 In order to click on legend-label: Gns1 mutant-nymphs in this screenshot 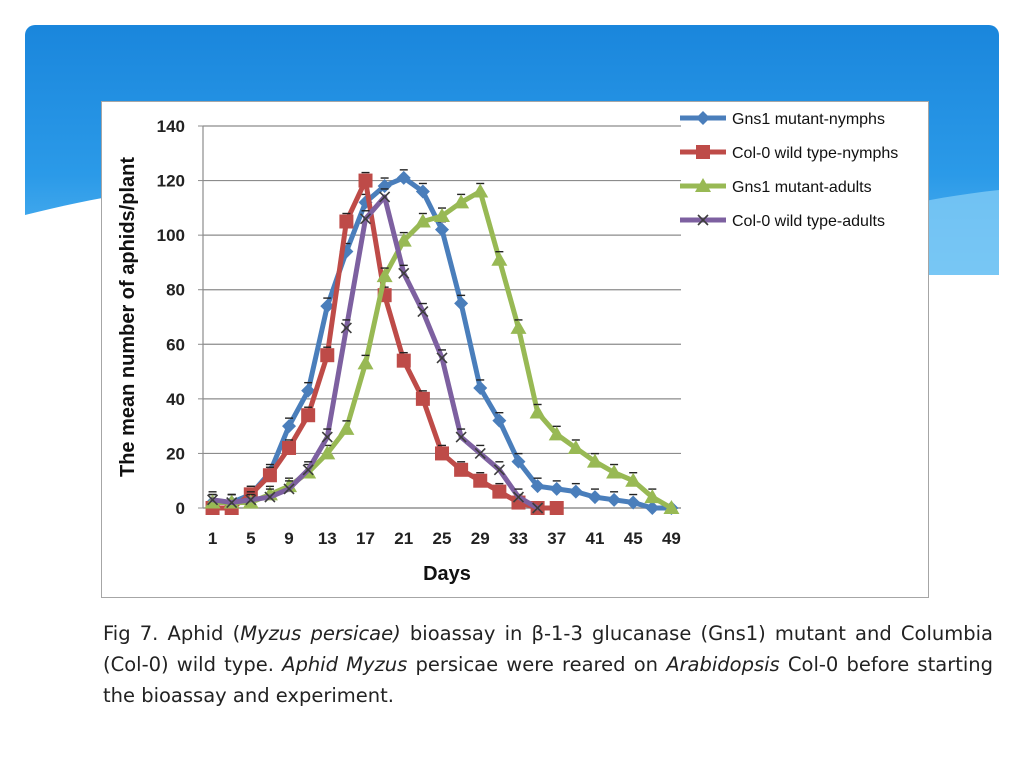, I will do `click(808, 119)`.